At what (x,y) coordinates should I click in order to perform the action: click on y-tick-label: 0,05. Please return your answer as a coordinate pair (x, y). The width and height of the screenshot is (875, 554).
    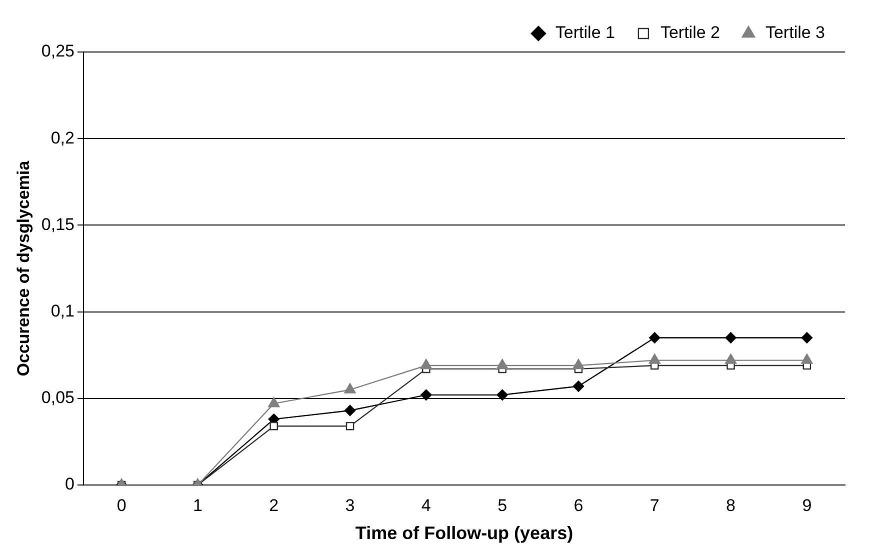
    Looking at the image, I should click on (57, 398).